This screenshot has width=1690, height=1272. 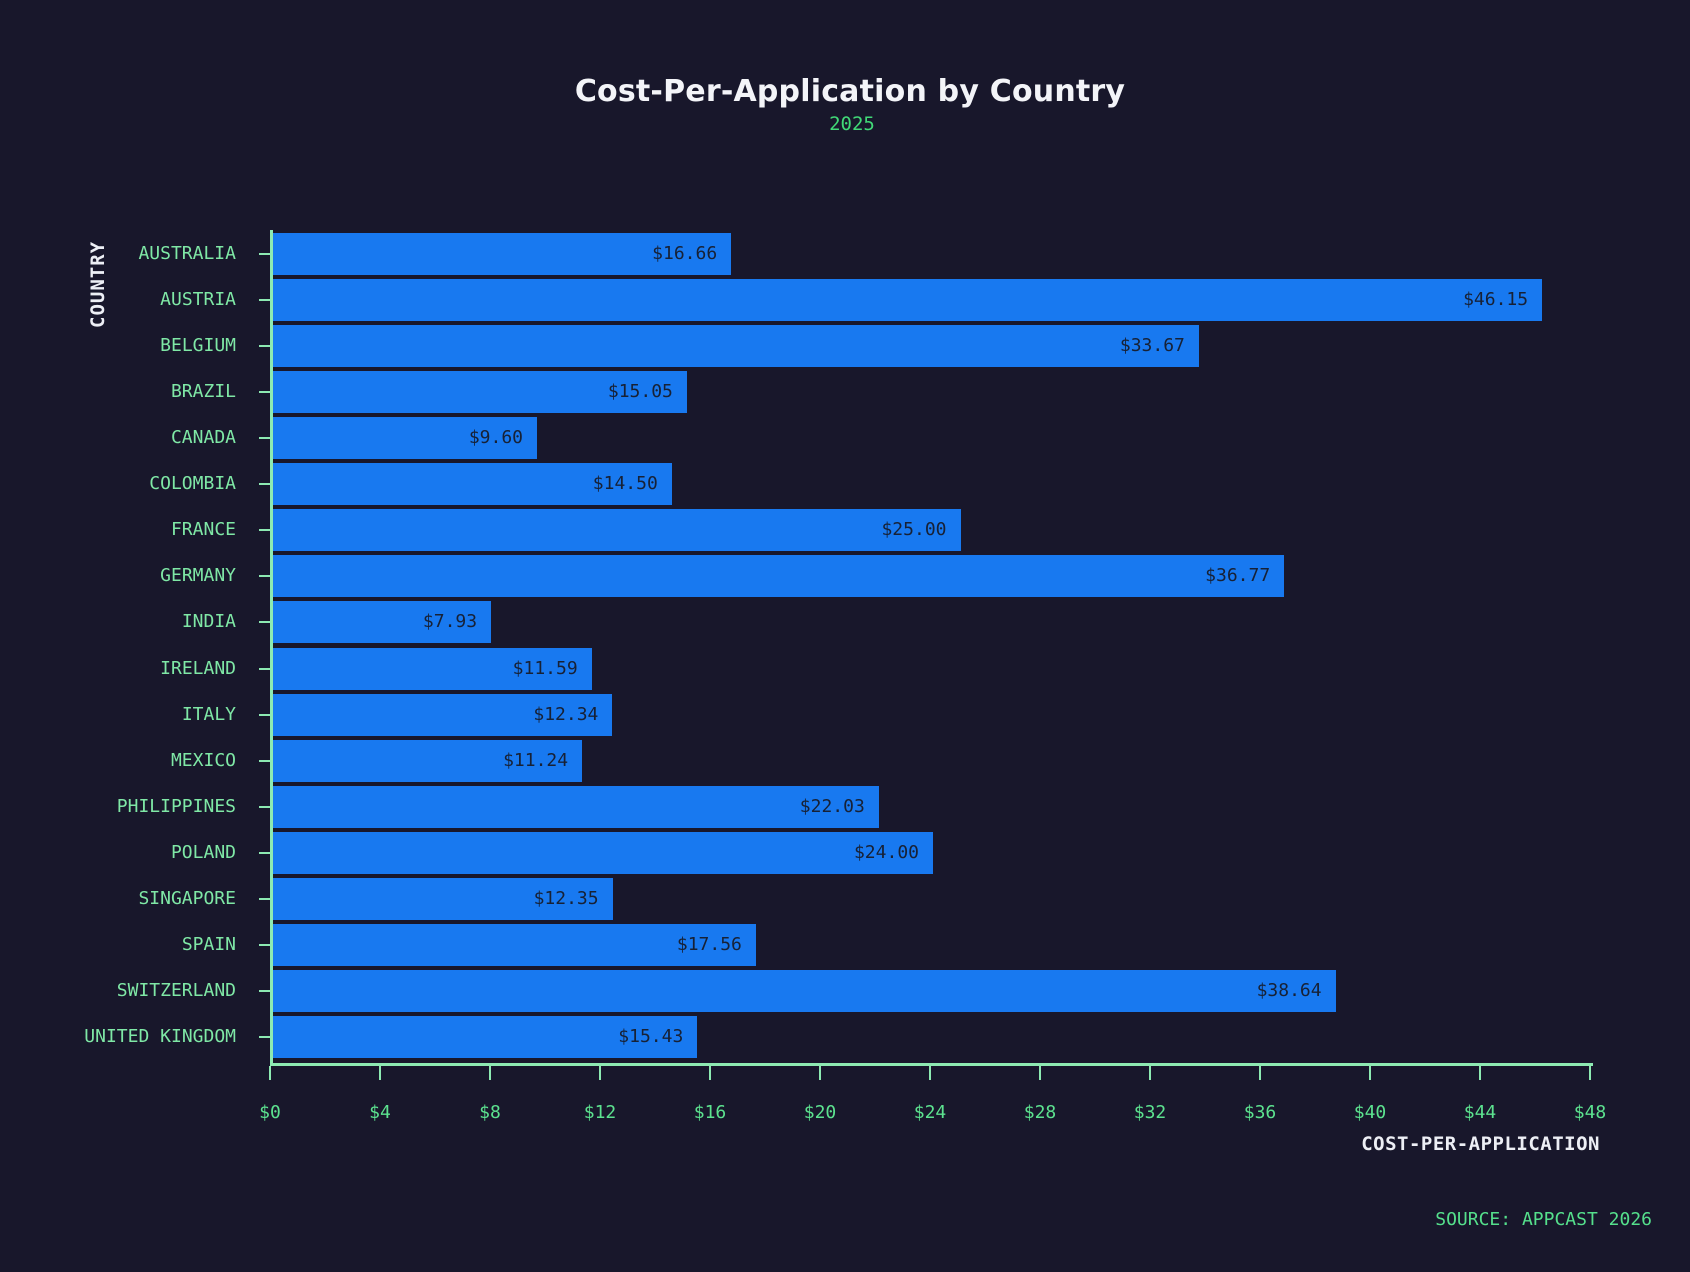 What do you see at coordinates (1152, 346) in the screenshot?
I see `bar-value-label-belgium: $33.67` at bounding box center [1152, 346].